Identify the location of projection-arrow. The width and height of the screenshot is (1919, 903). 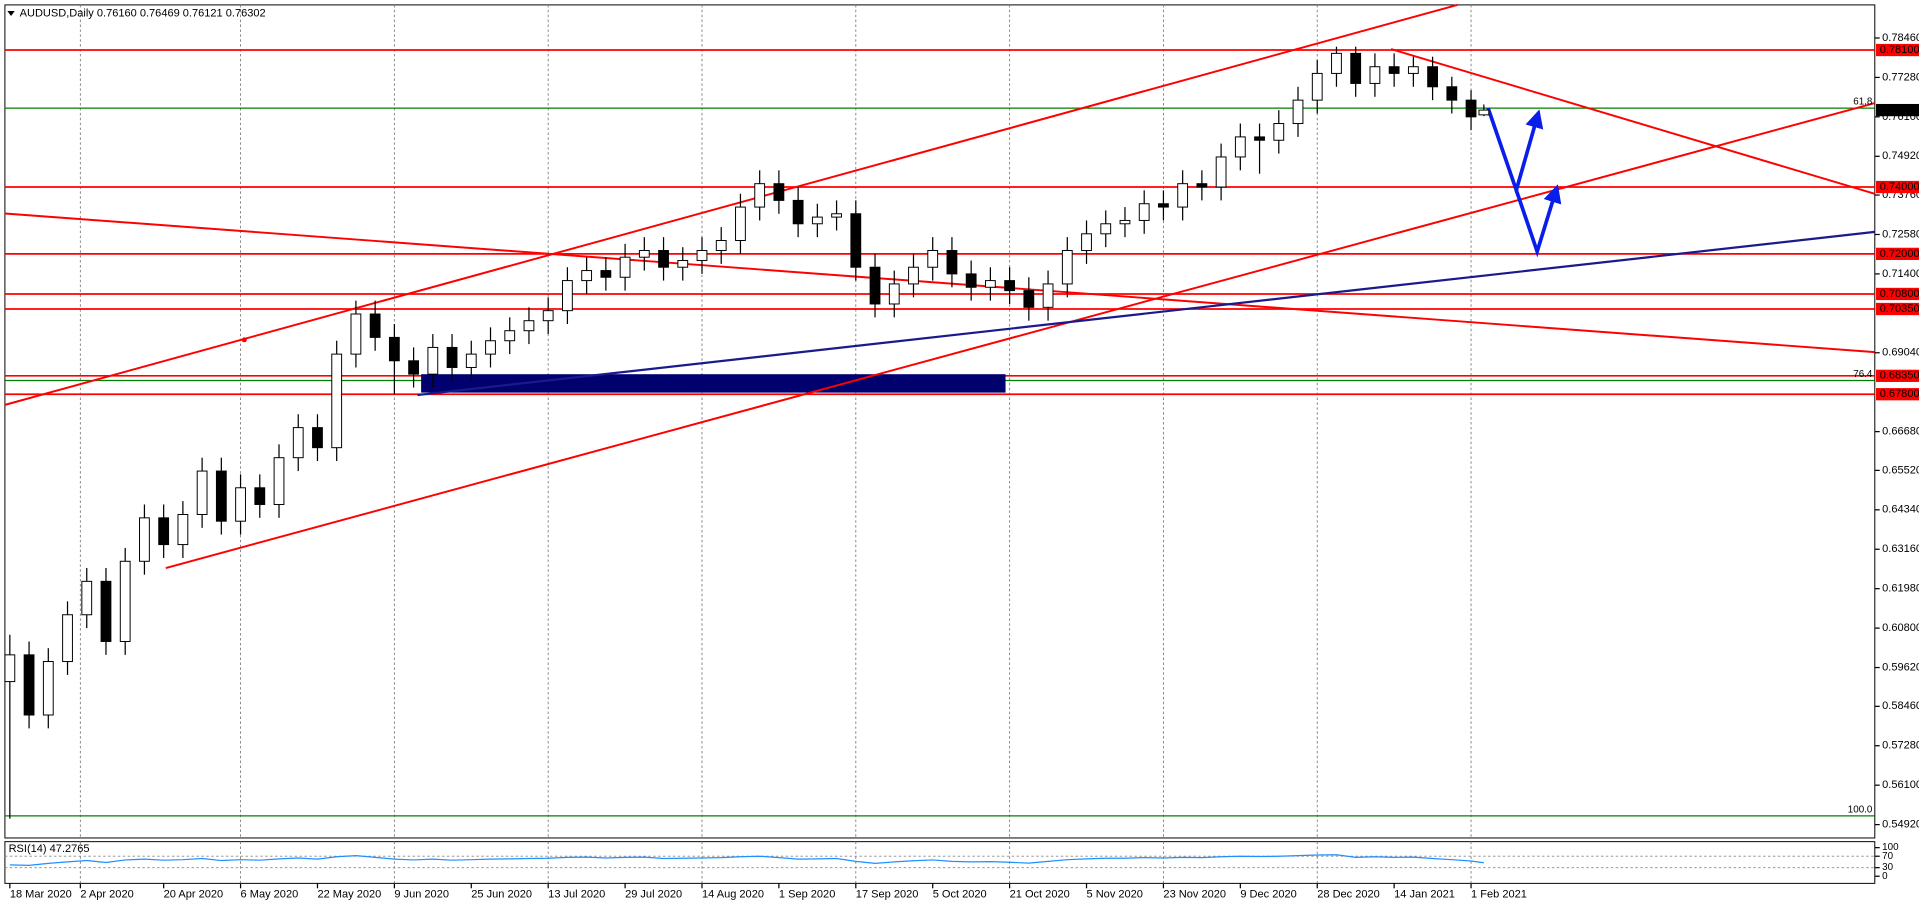
(1538, 221).